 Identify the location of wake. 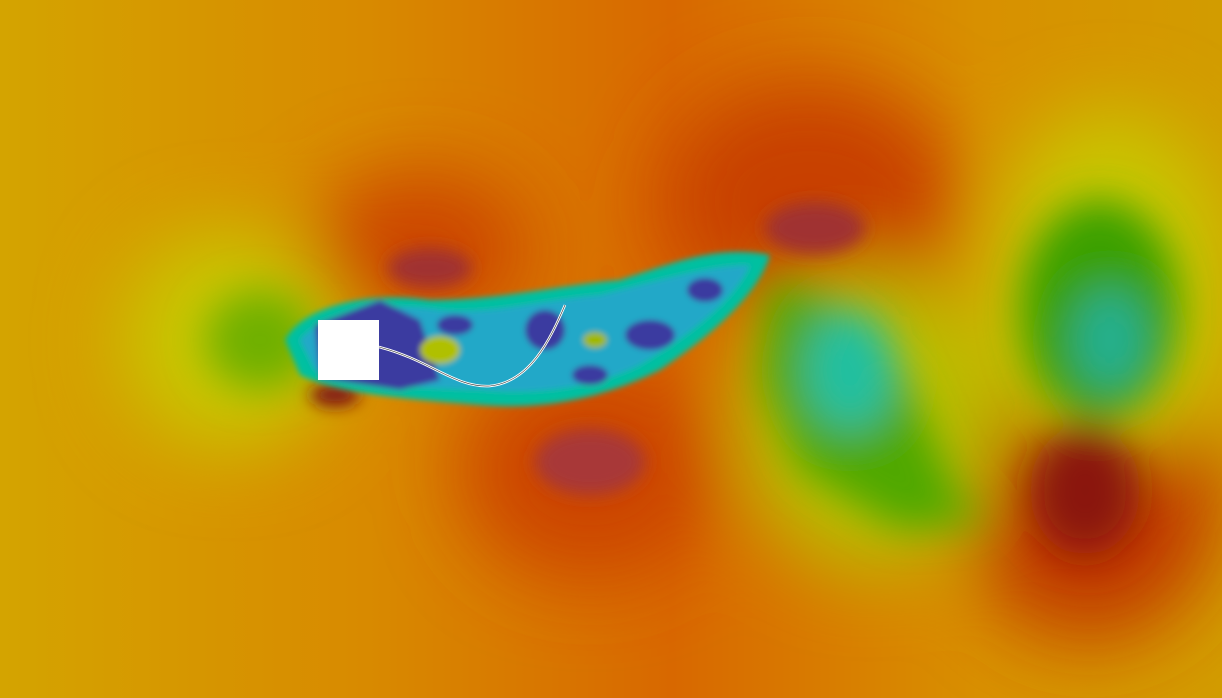
(527, 329).